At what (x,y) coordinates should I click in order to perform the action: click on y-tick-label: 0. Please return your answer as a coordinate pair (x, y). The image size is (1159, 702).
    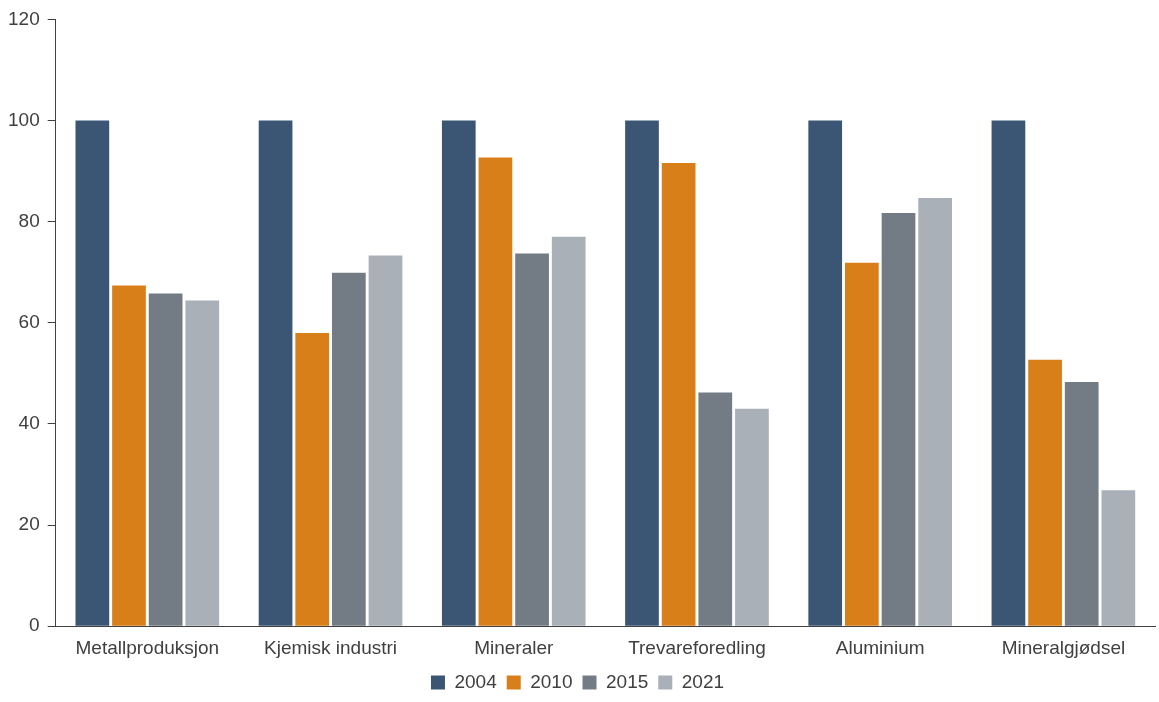
    Looking at the image, I should click on (34, 625).